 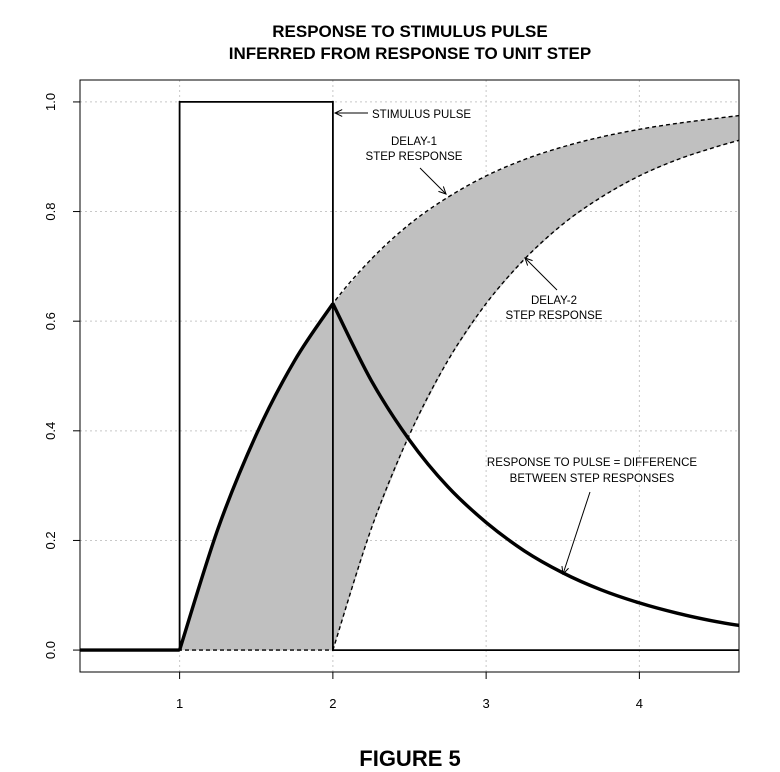 What do you see at coordinates (61, 376) in the screenshot?
I see `y-axis: 0.0 0.2 0.4 0.6 0.8 1.0` at bounding box center [61, 376].